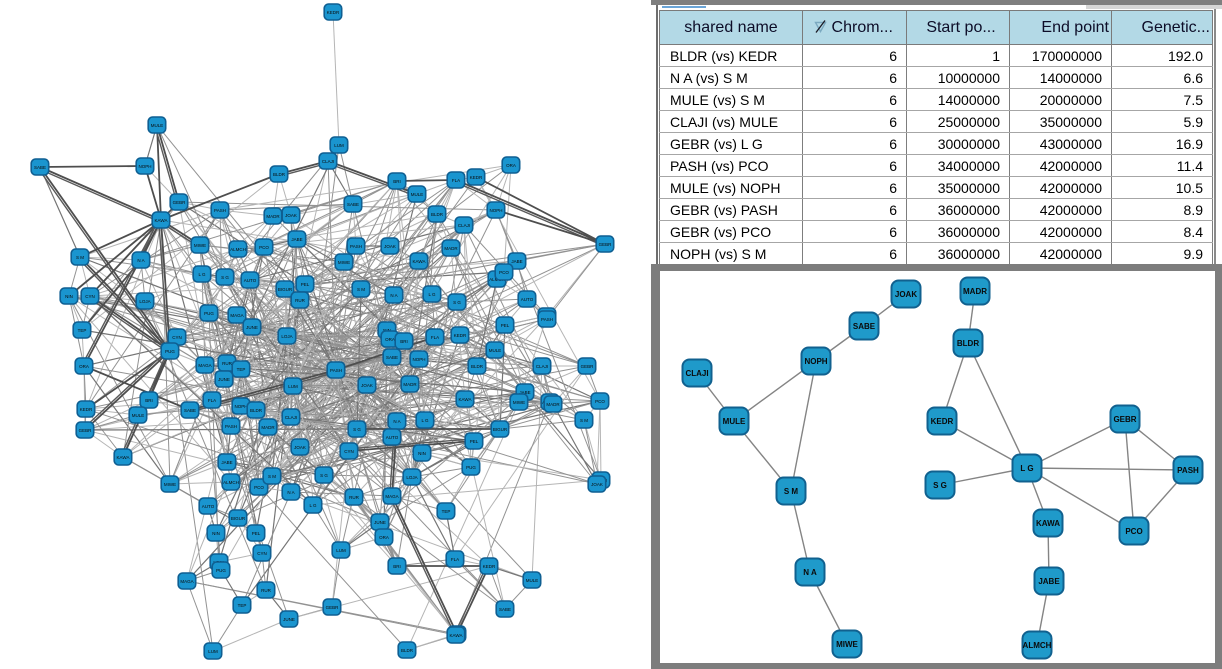 The image size is (1222, 669). I want to click on svg-text: NIN, so click(69, 296).